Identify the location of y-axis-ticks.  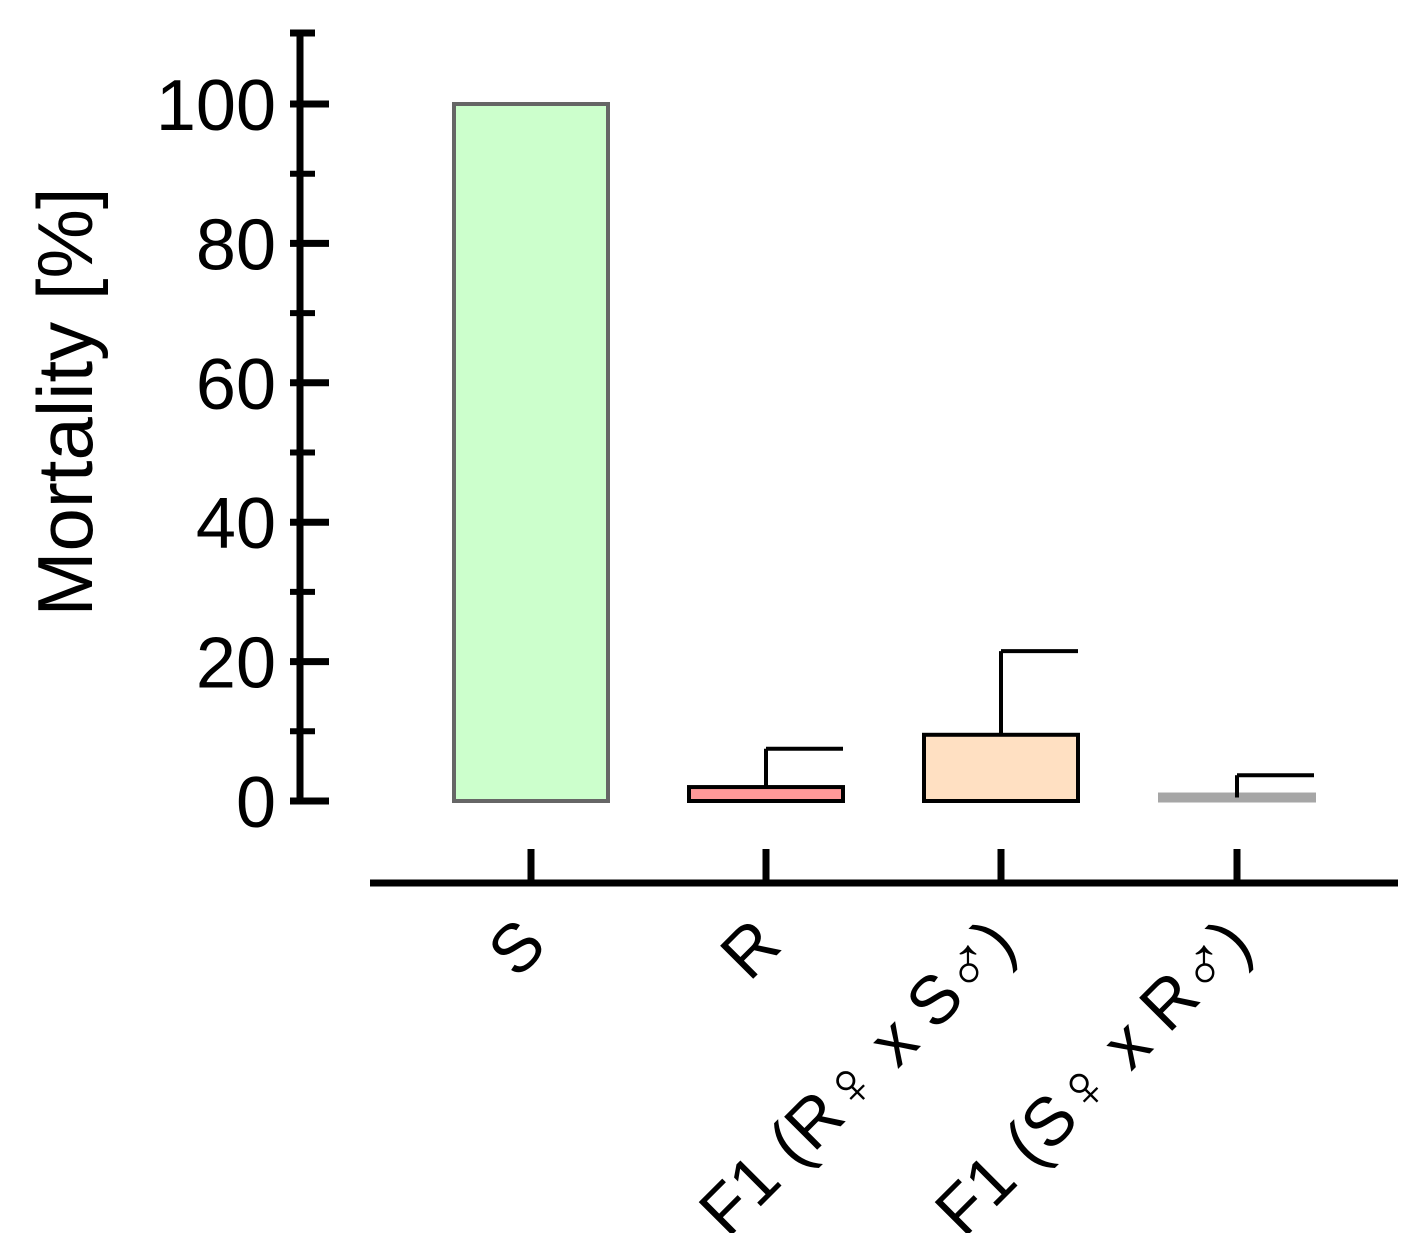
(309, 417).